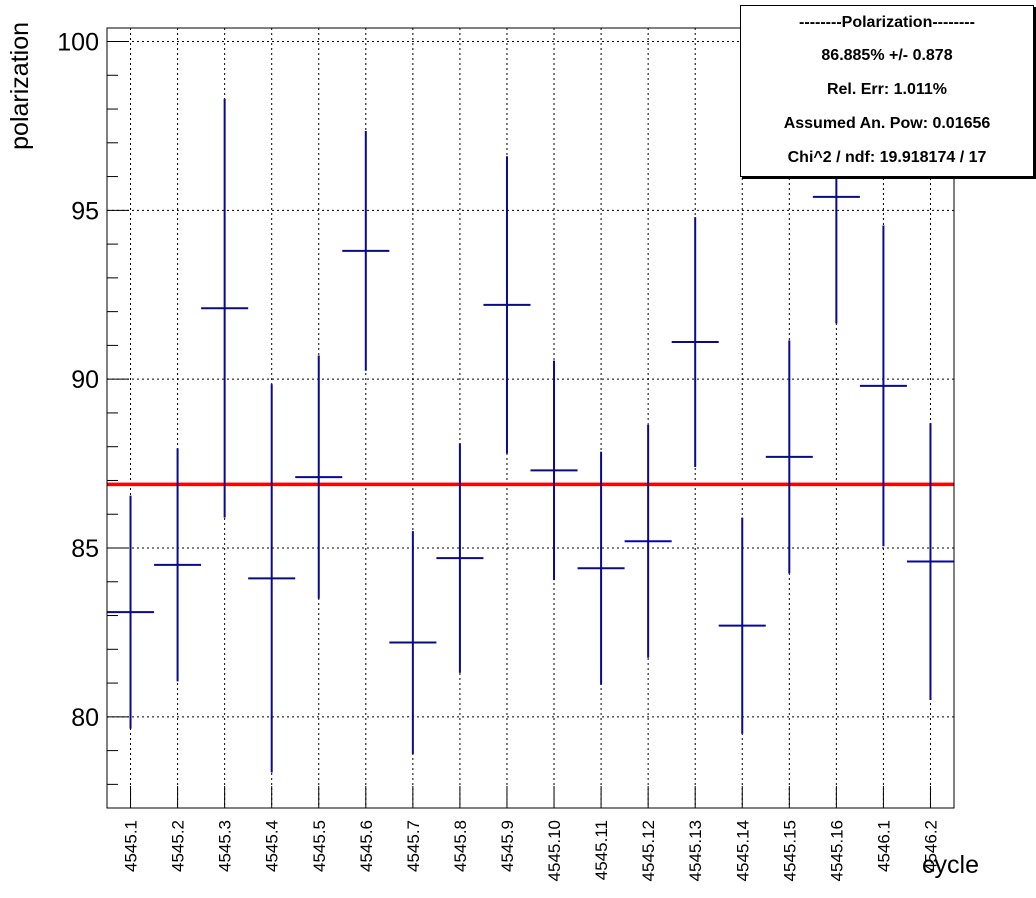  What do you see at coordinates (887, 55) in the screenshot?
I see `stats-polarization: 86.885% +/- 0.878` at bounding box center [887, 55].